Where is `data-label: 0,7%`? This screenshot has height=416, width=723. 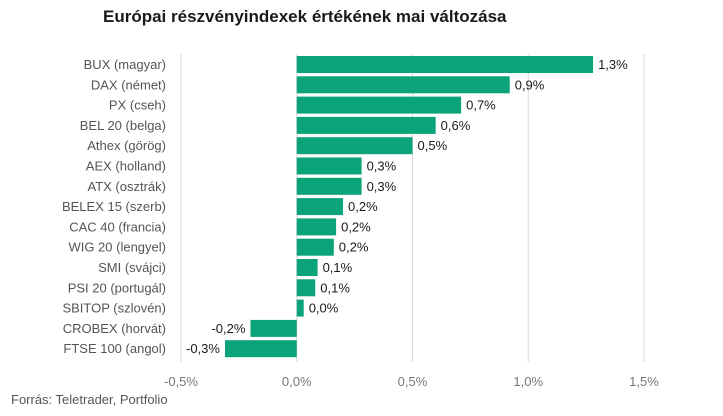
data-label: 0,7% is located at coordinates (481, 105).